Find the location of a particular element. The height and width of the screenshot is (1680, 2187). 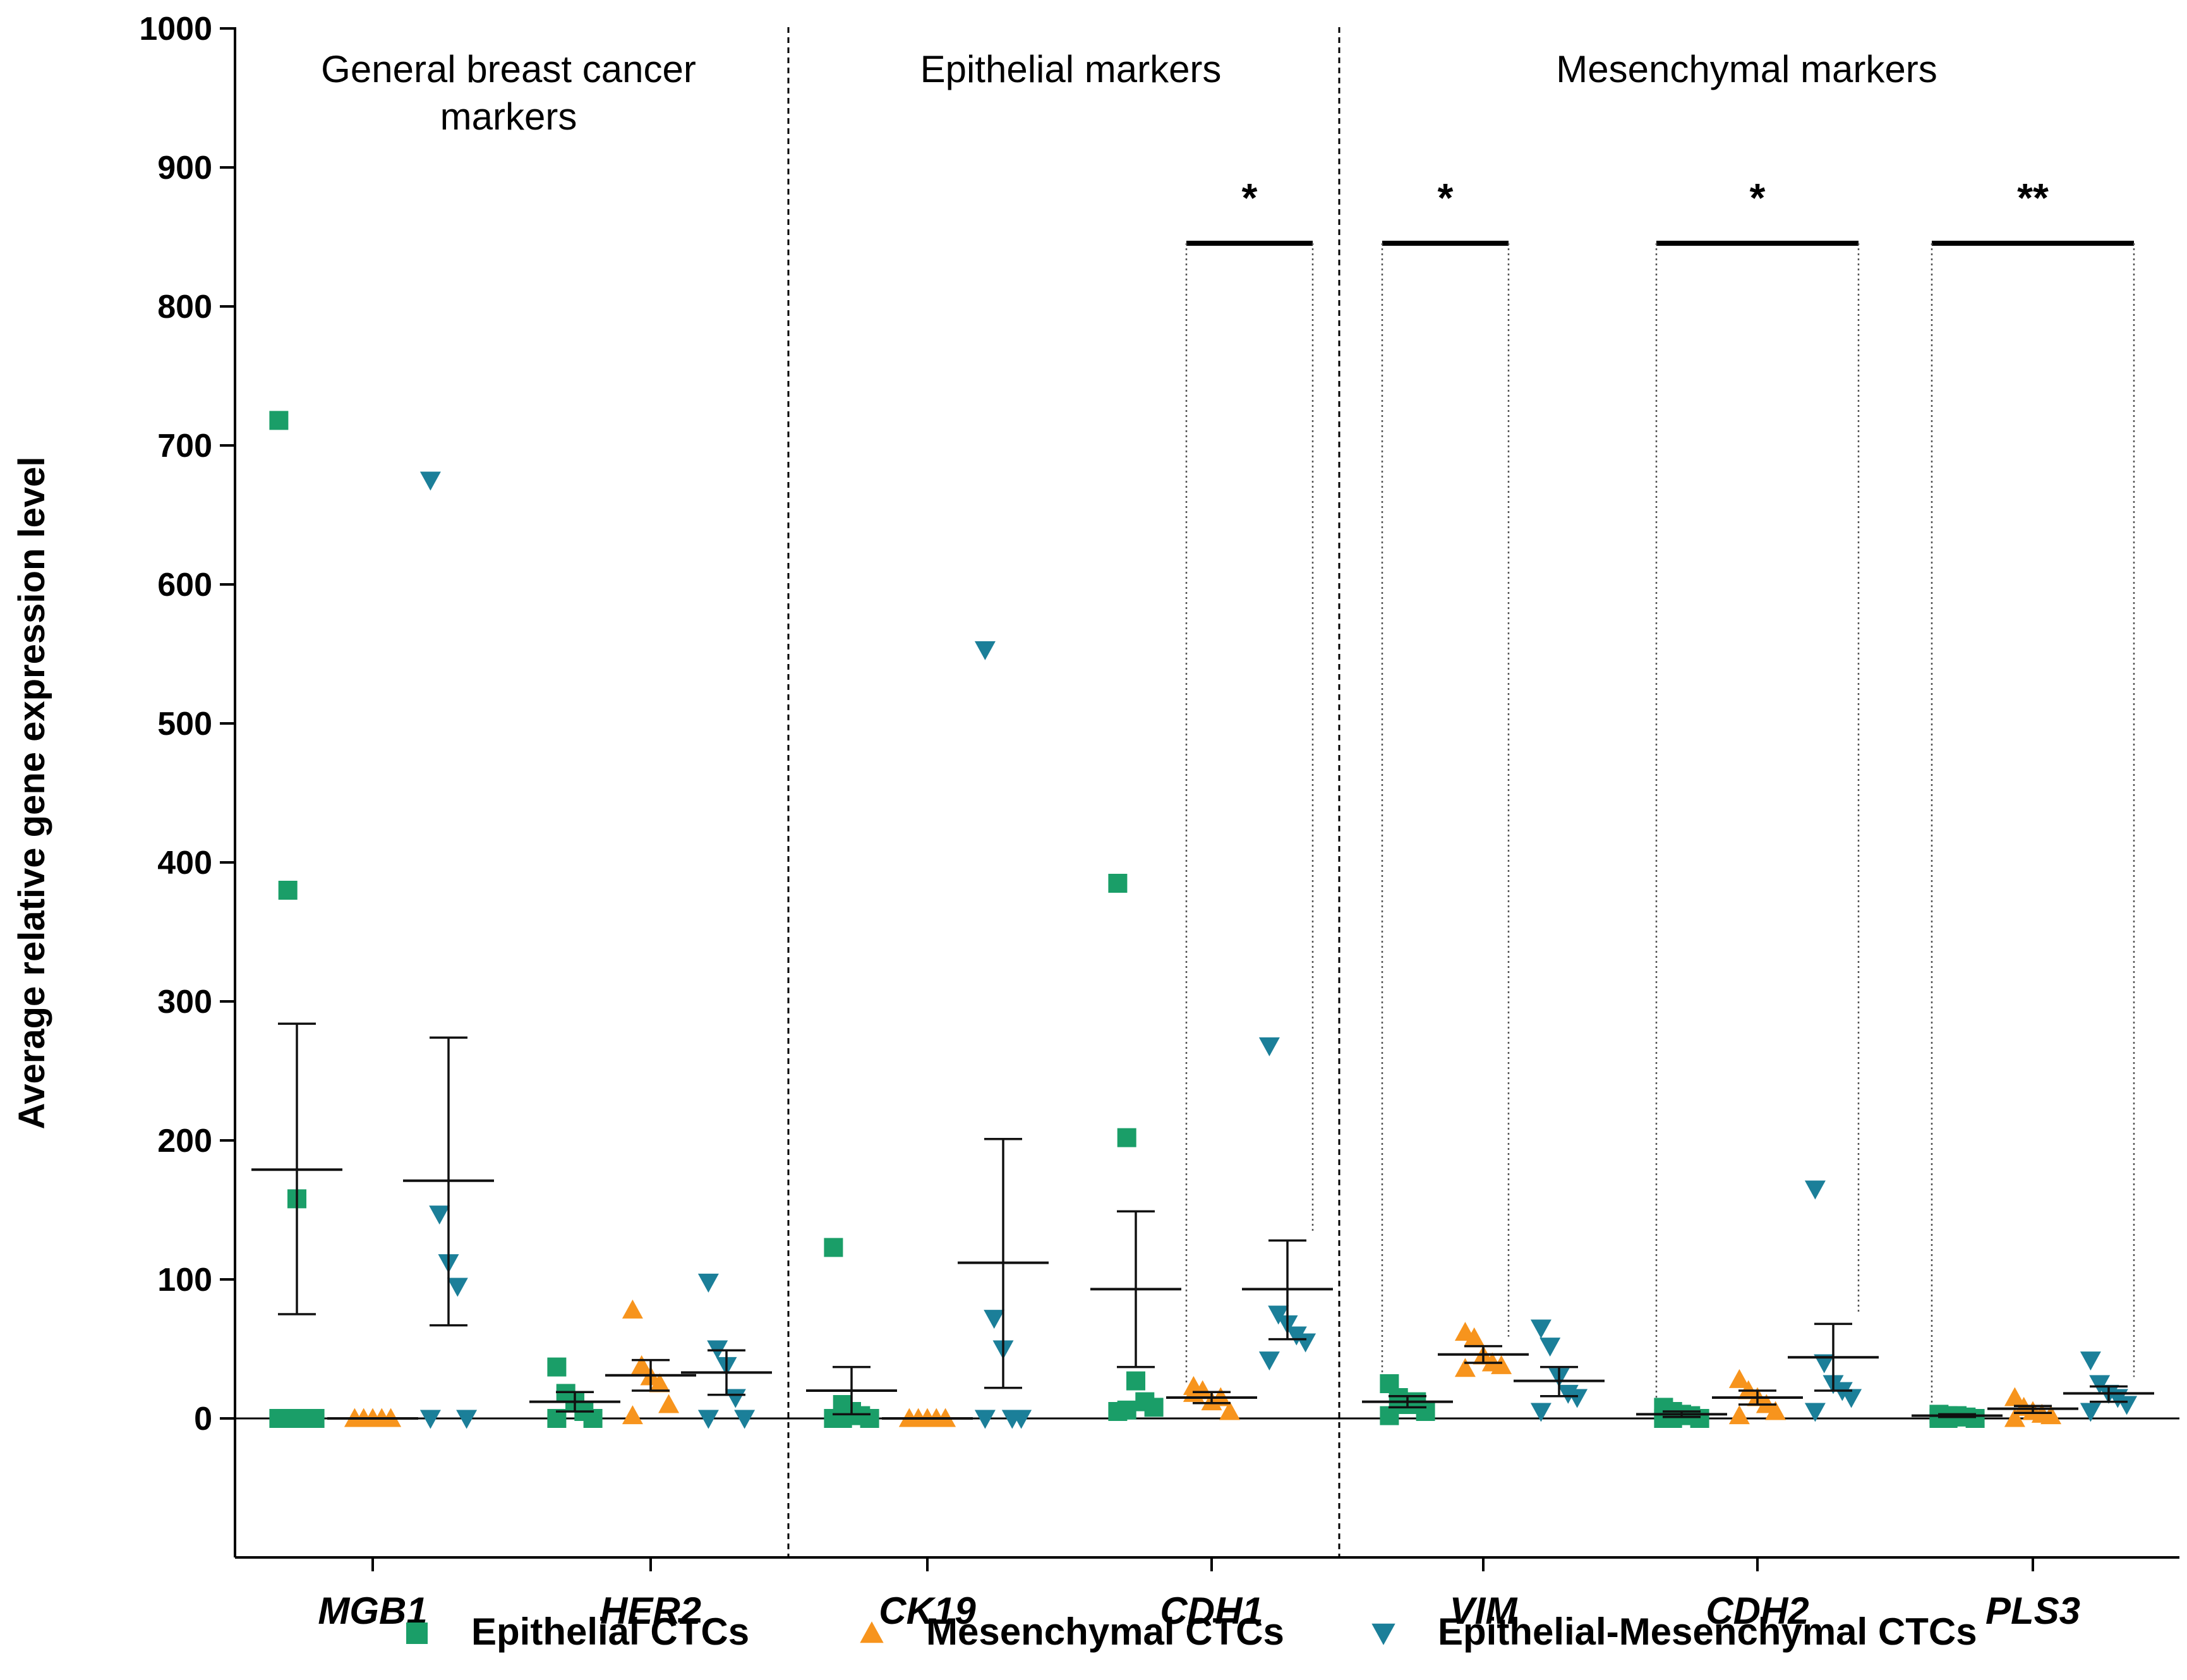

x-tick-label: CDH2 is located at coordinates (1757, 1611).